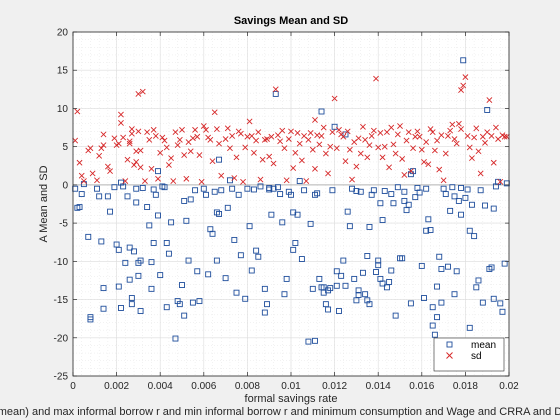 The height and width of the screenshot is (420, 560). Describe the element at coordinates (509, 386) in the screenshot. I see `x-tick-label: 0.02` at that location.